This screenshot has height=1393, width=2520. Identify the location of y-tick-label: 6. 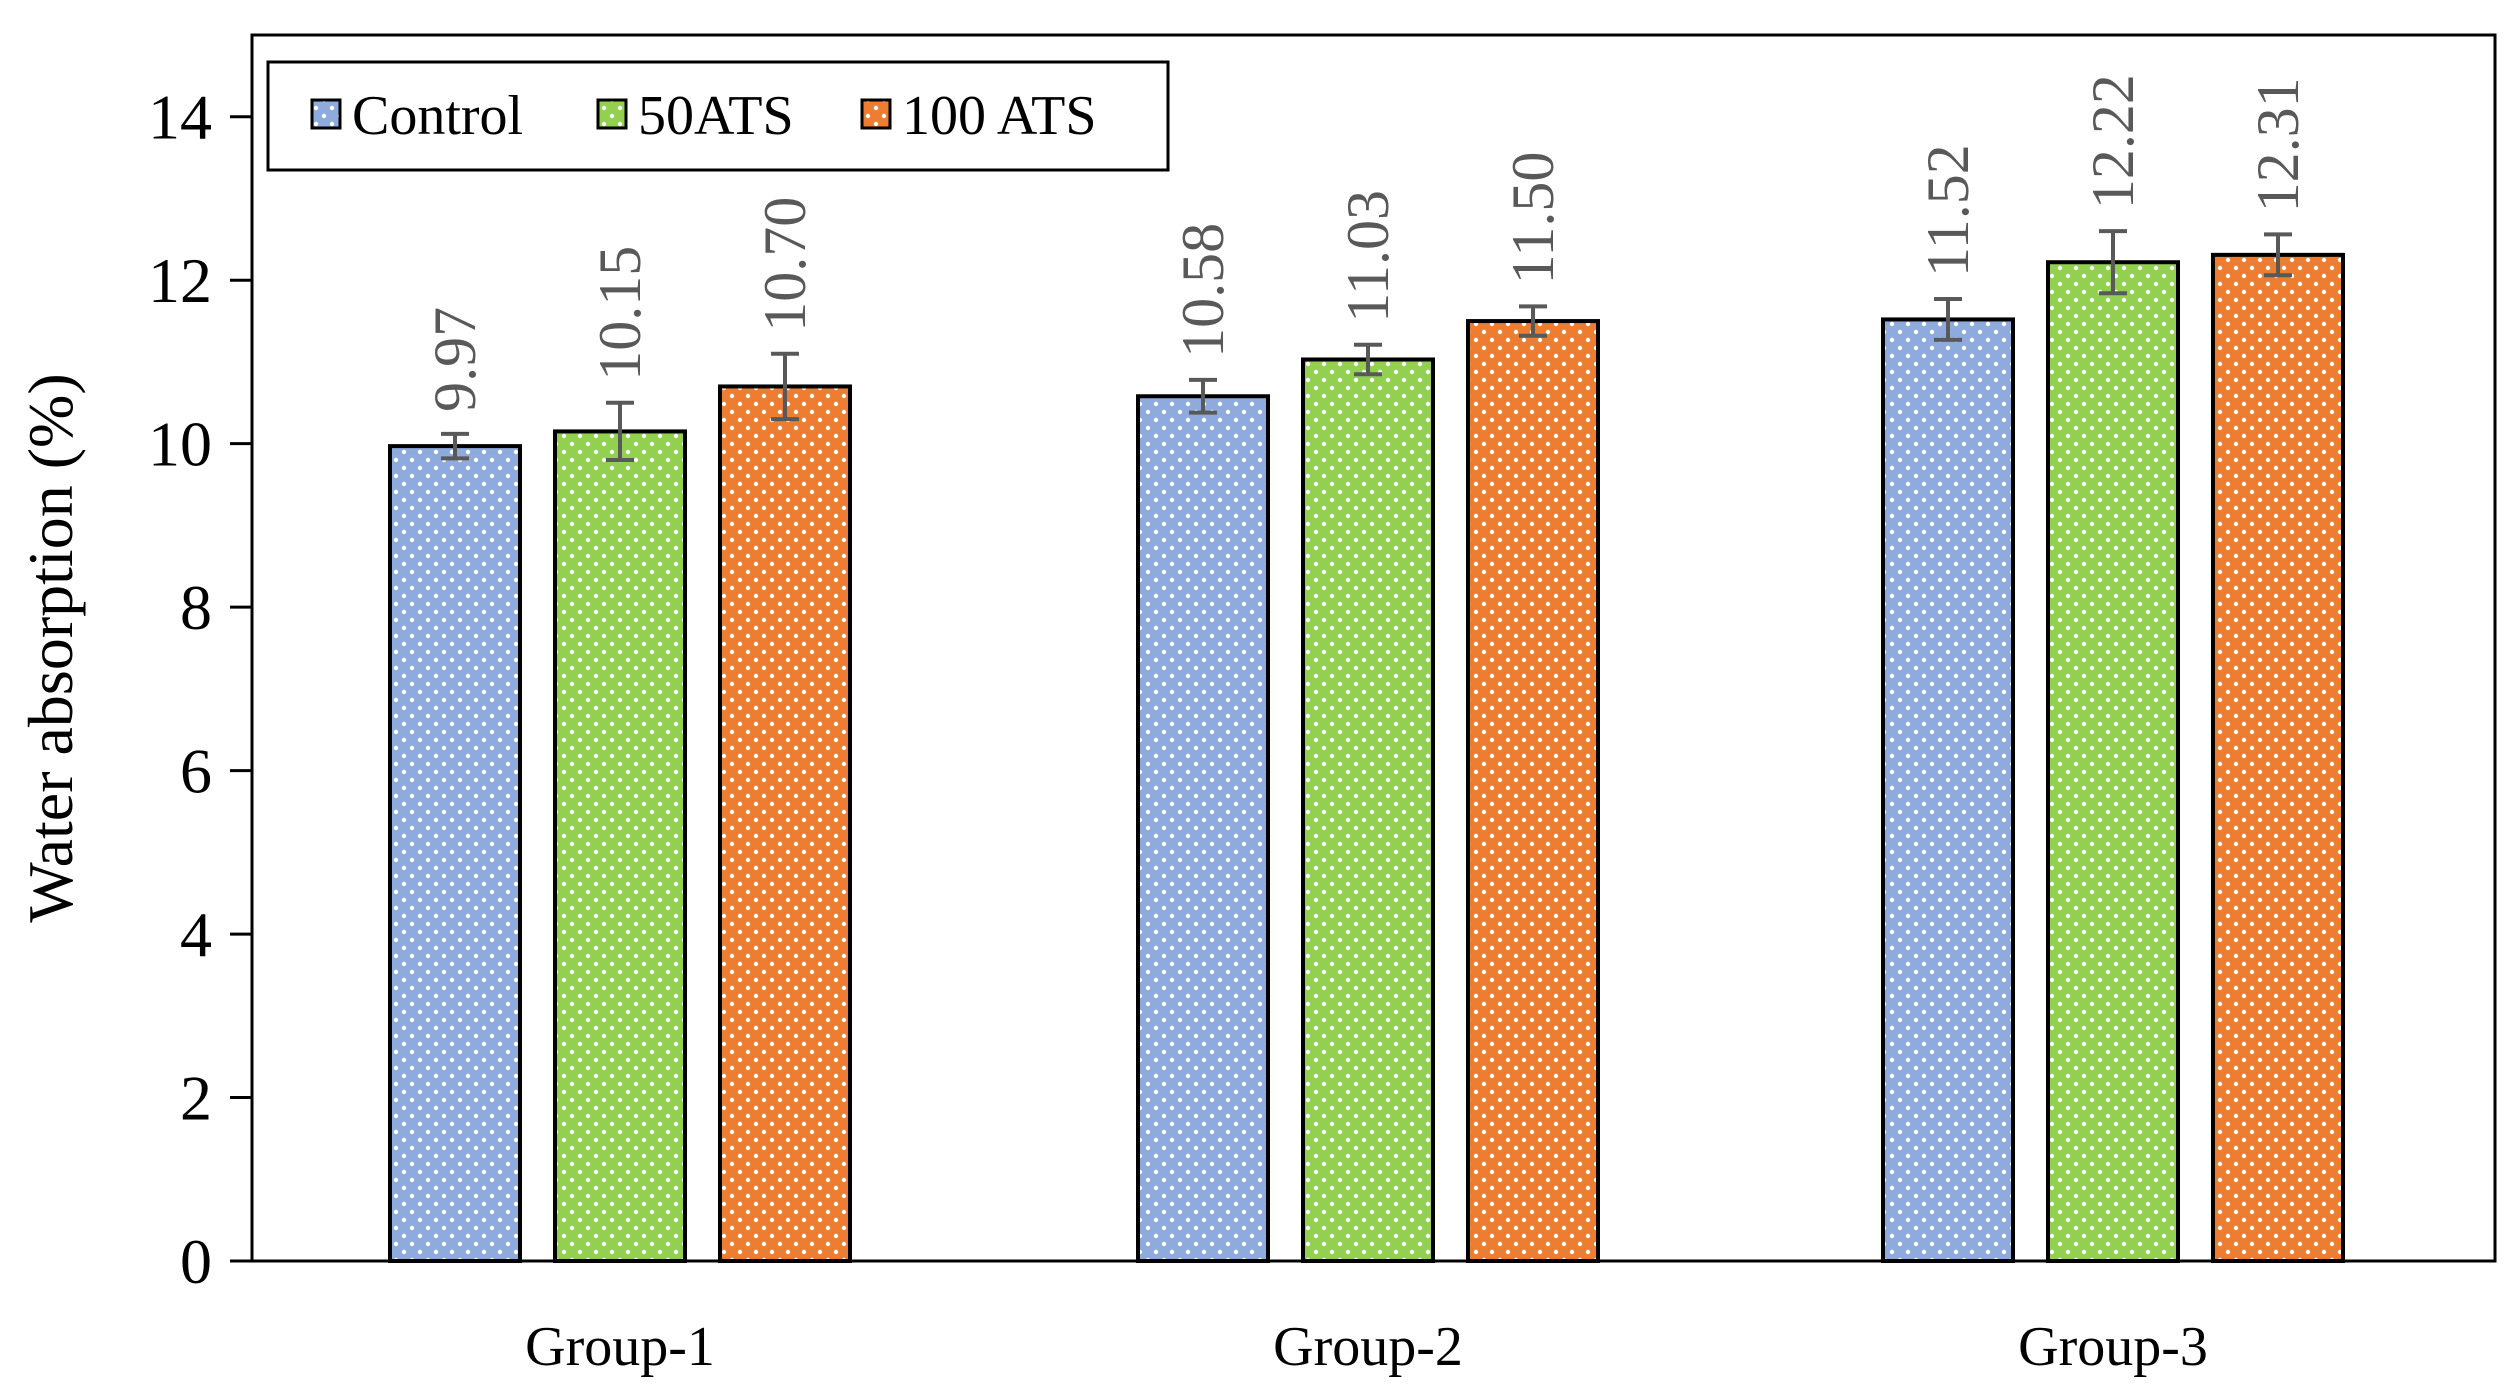
(196, 771).